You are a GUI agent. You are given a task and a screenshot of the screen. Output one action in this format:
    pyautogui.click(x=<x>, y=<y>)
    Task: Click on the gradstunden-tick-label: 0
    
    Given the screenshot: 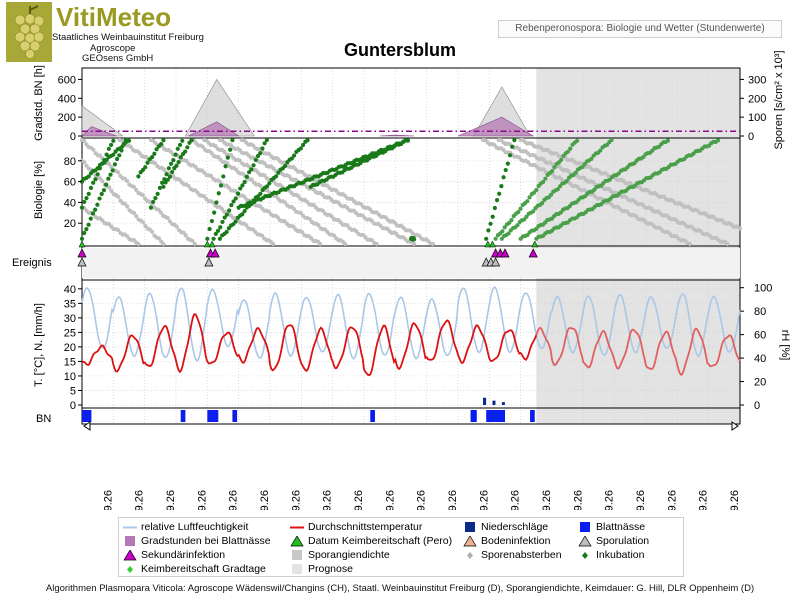 What is the action you would take?
    pyautogui.click(x=73, y=137)
    